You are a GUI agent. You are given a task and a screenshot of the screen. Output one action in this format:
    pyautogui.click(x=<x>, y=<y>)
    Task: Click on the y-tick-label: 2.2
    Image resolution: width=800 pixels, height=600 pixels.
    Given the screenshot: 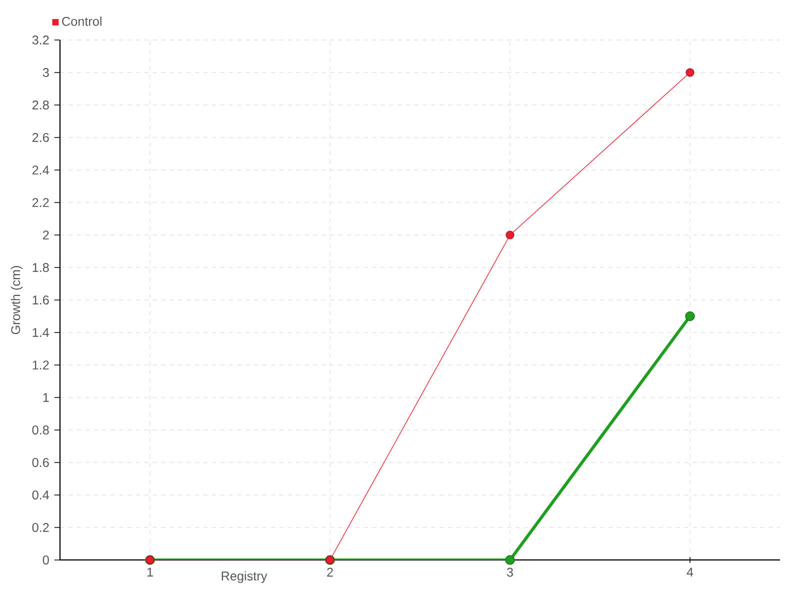 What is the action you would take?
    pyautogui.click(x=40, y=202)
    